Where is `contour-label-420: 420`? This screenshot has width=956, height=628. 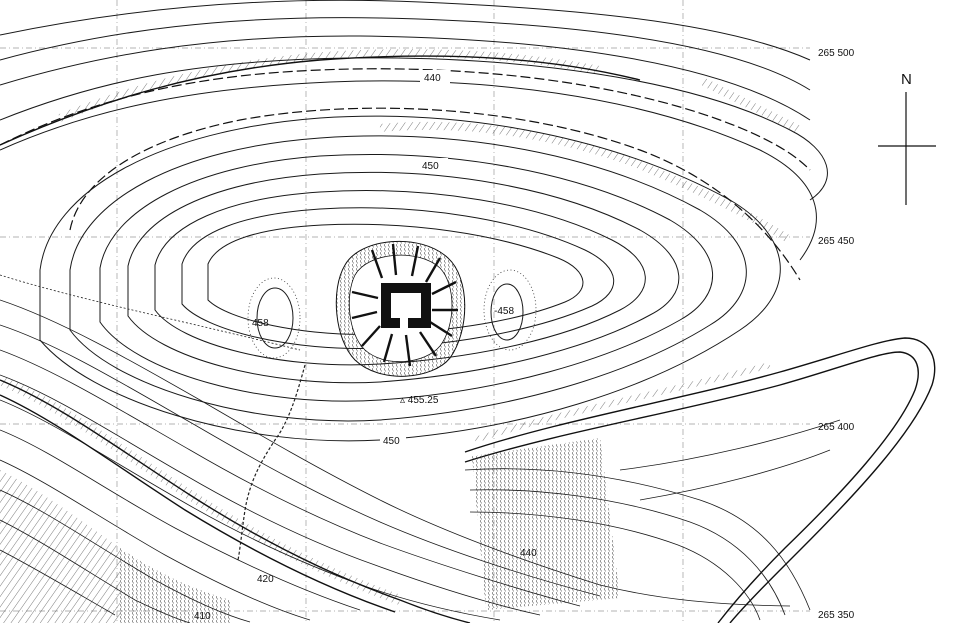
contour-label-420: 420 is located at coordinates (265, 579).